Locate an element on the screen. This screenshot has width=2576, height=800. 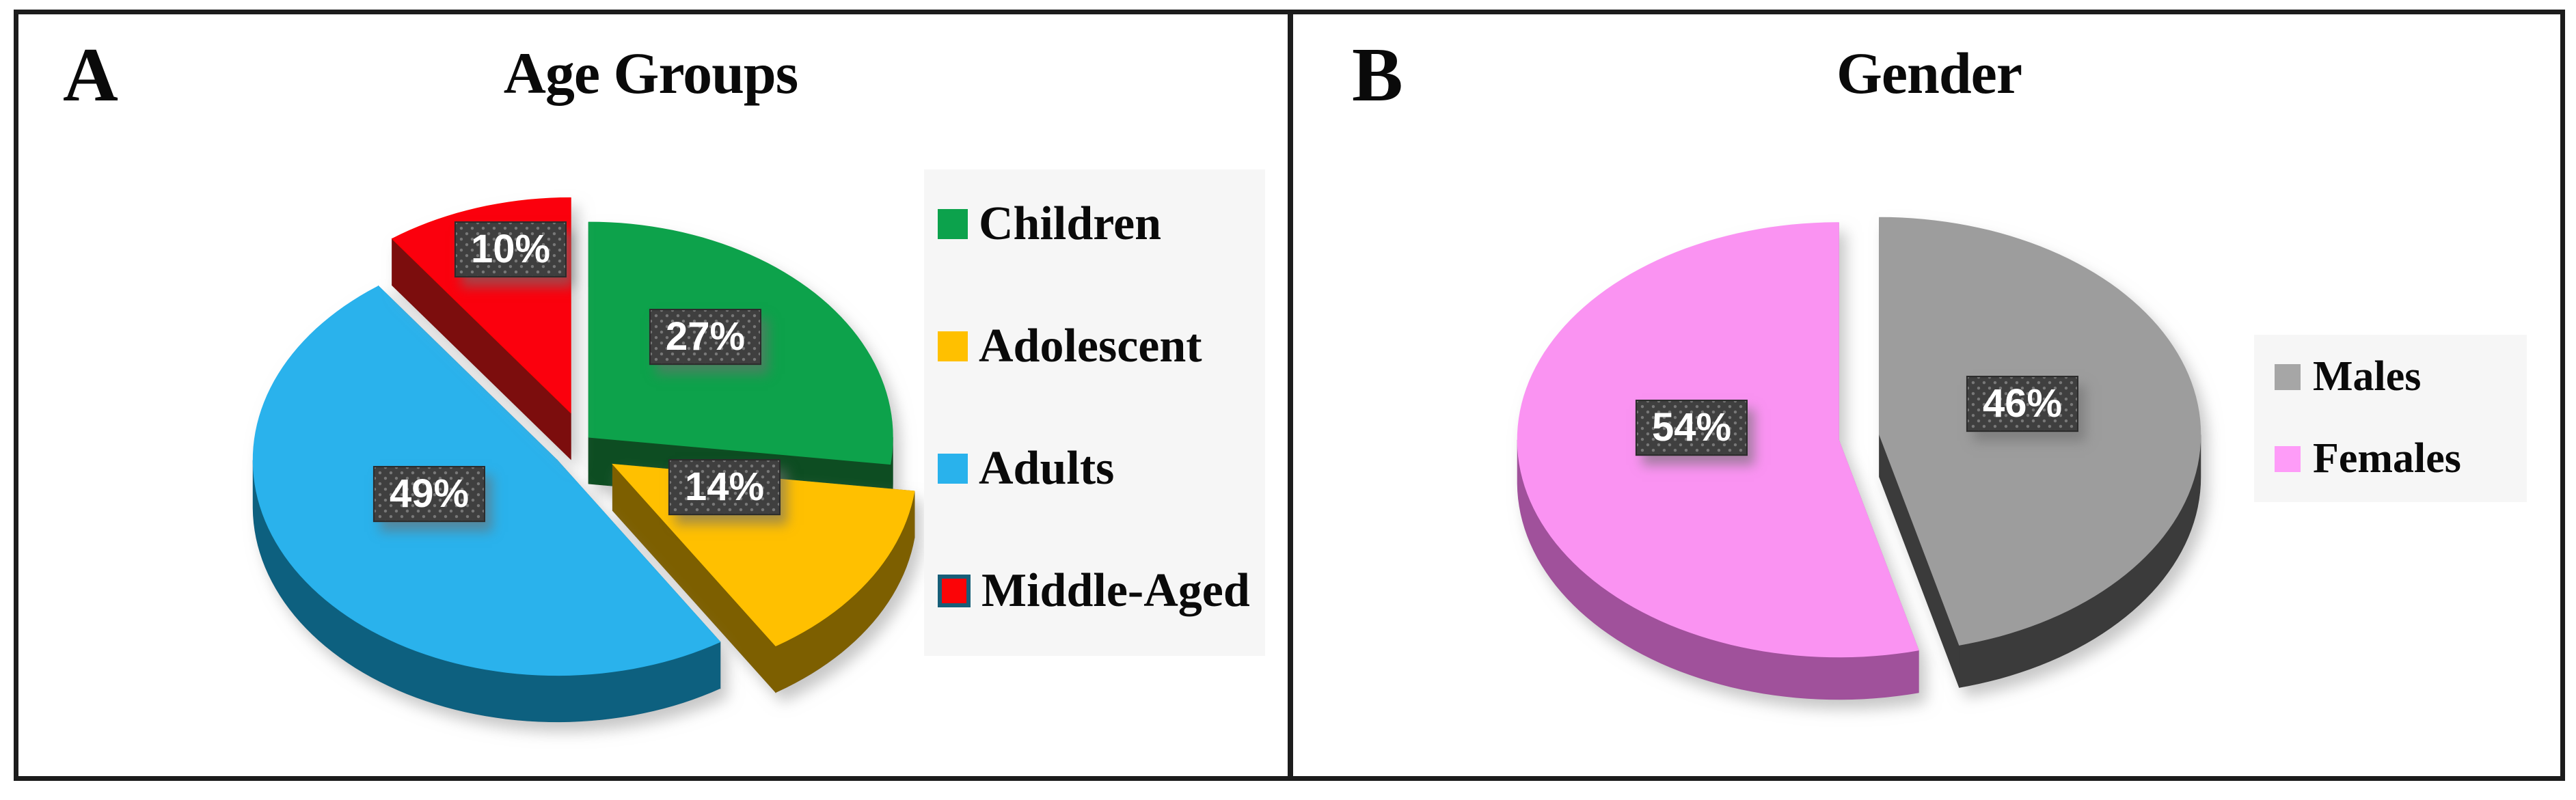
gender-legend: Males Females is located at coordinates (2390, 418).